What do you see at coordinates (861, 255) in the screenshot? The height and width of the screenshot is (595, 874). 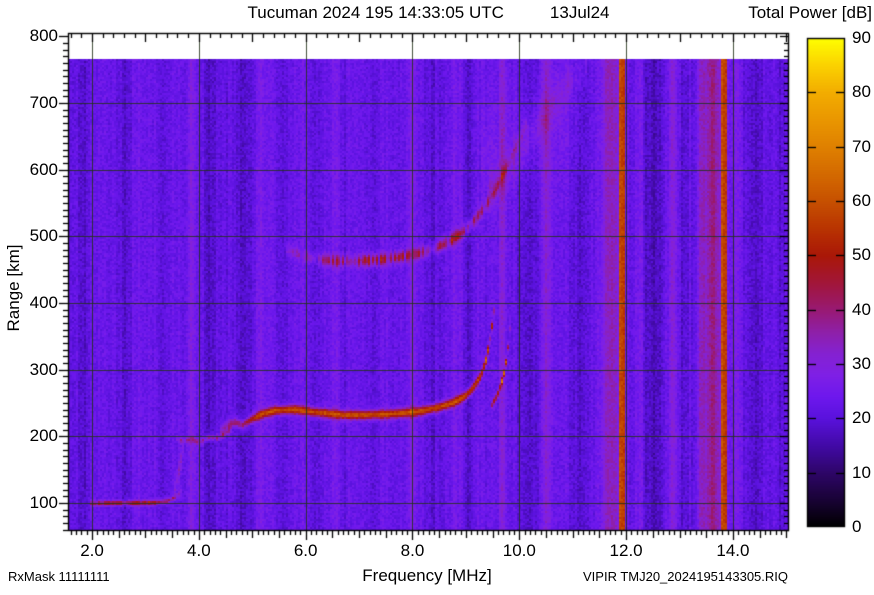 I see `colorbar-tick-label: 50` at bounding box center [861, 255].